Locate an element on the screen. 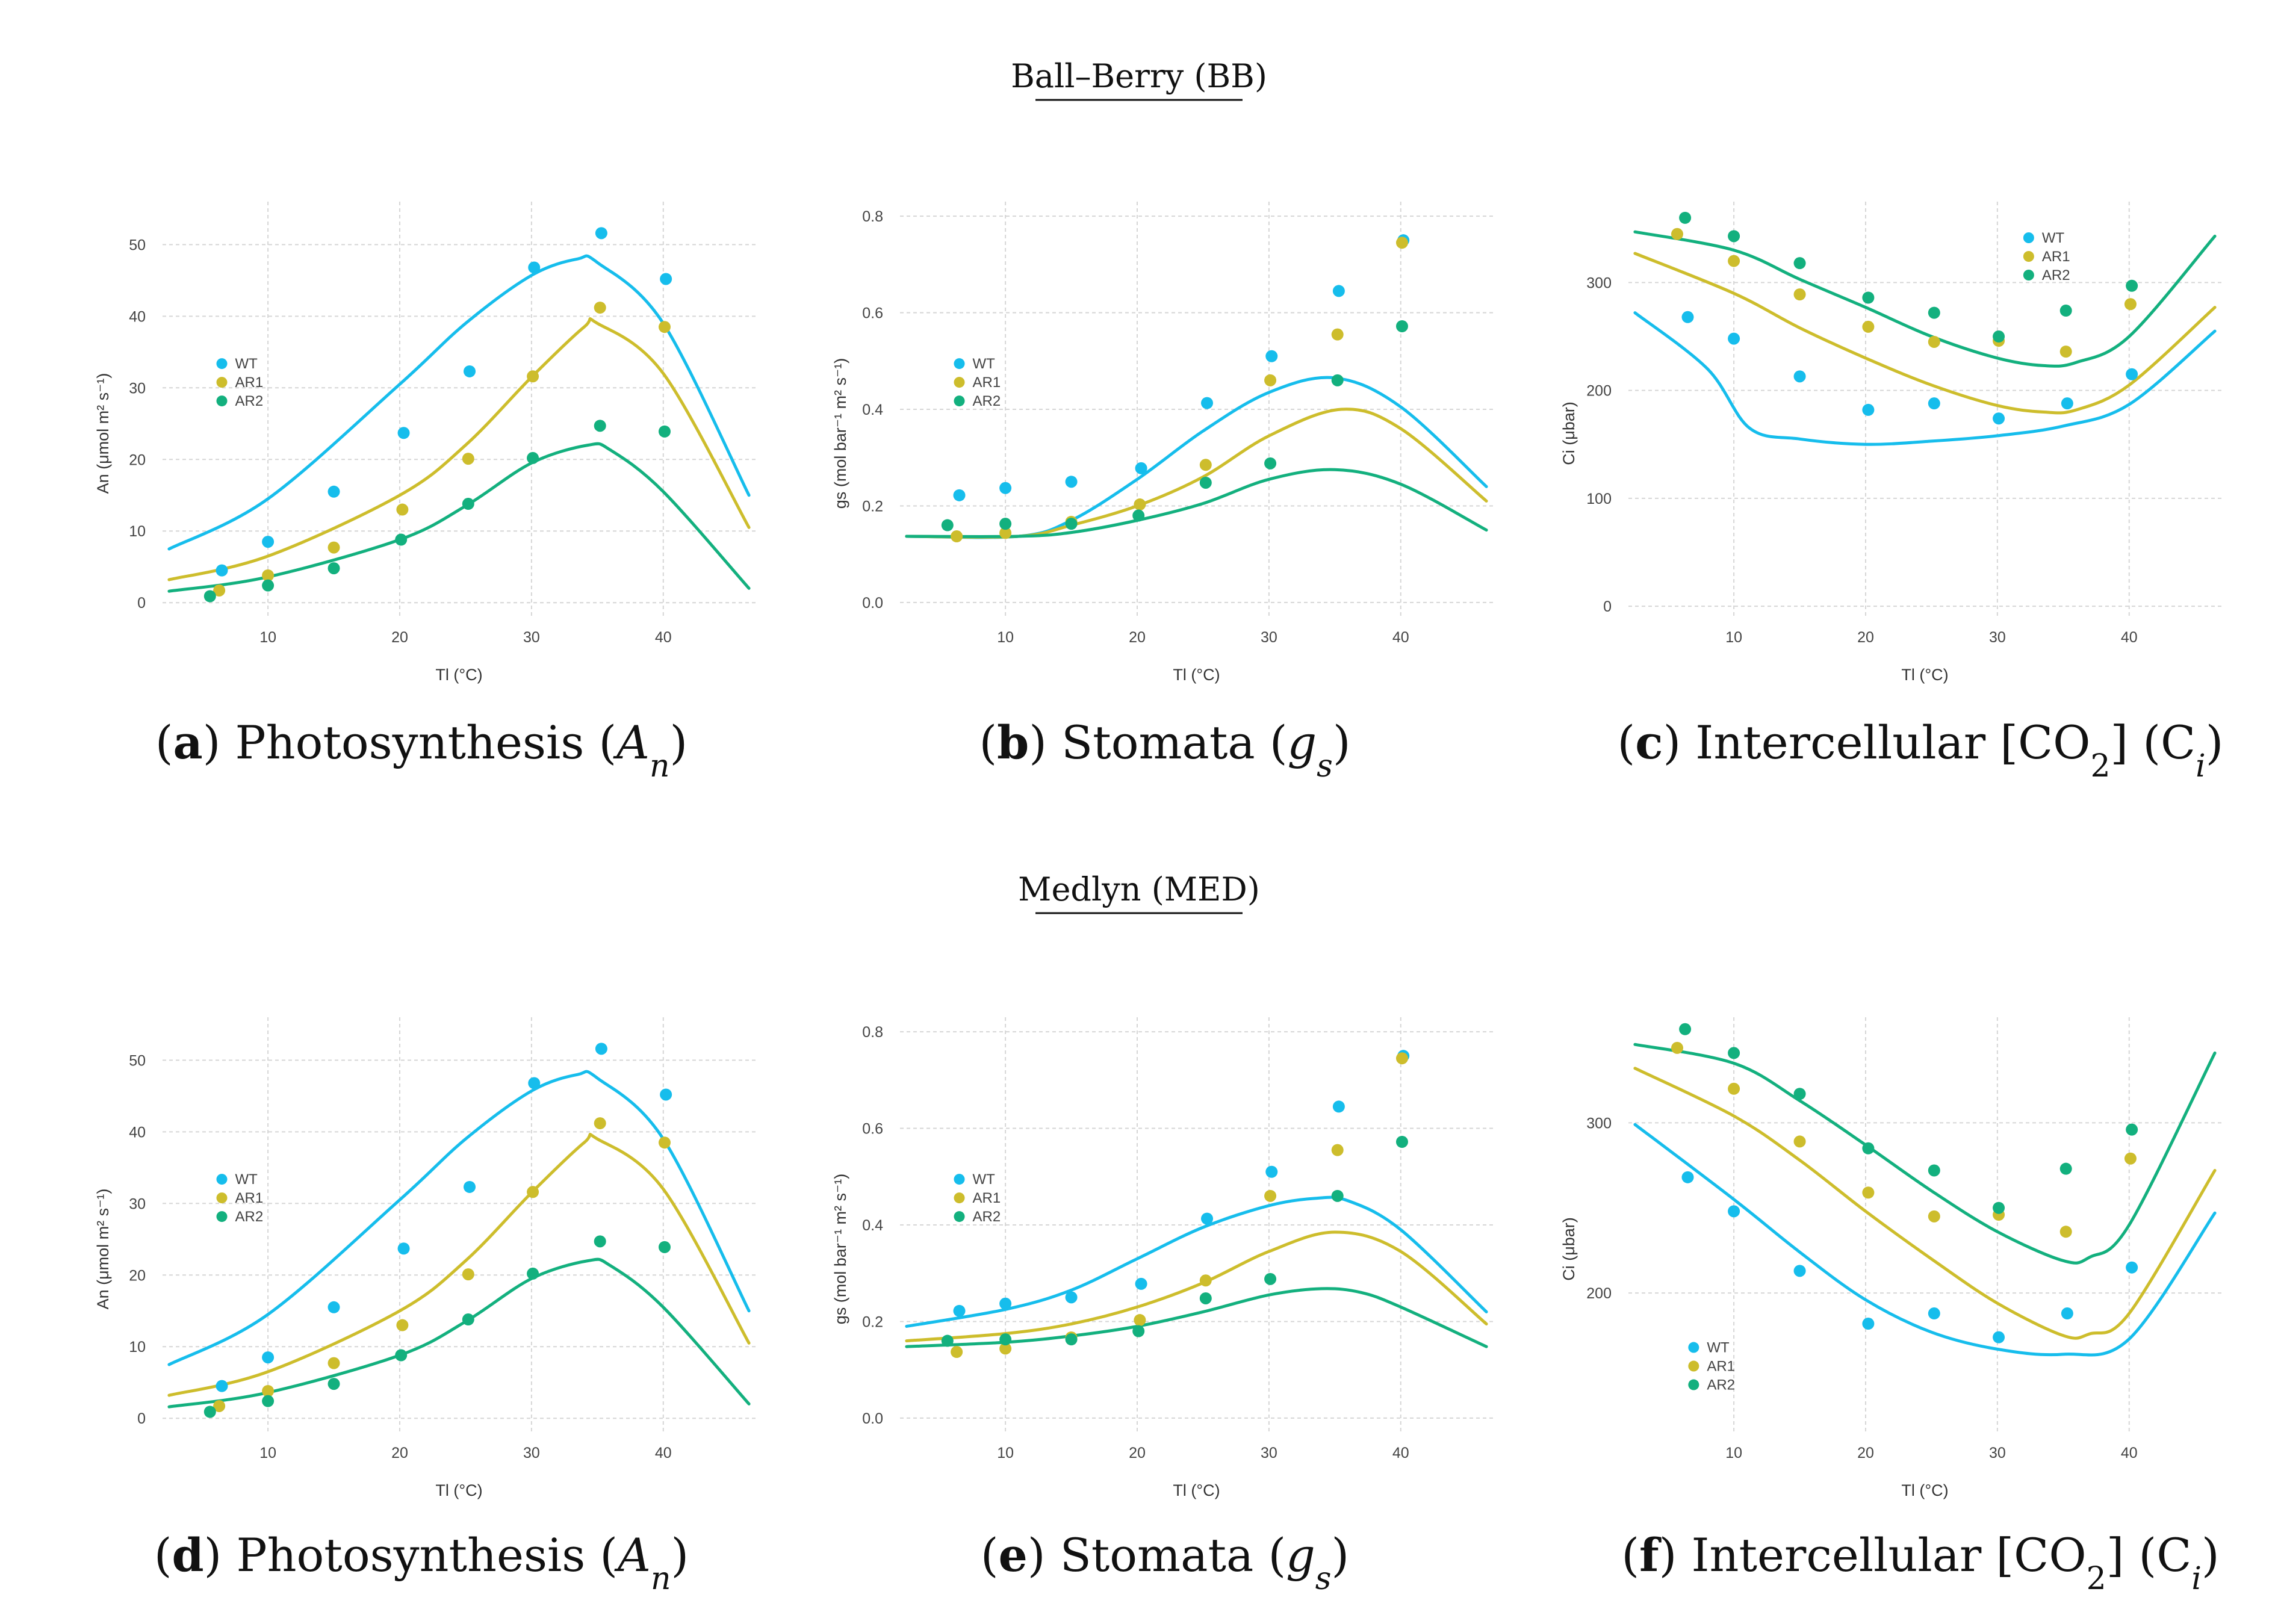 The height and width of the screenshot is (1624, 2278). panel-c-xlabel: Tl (°C) is located at coordinates (1924, 675).